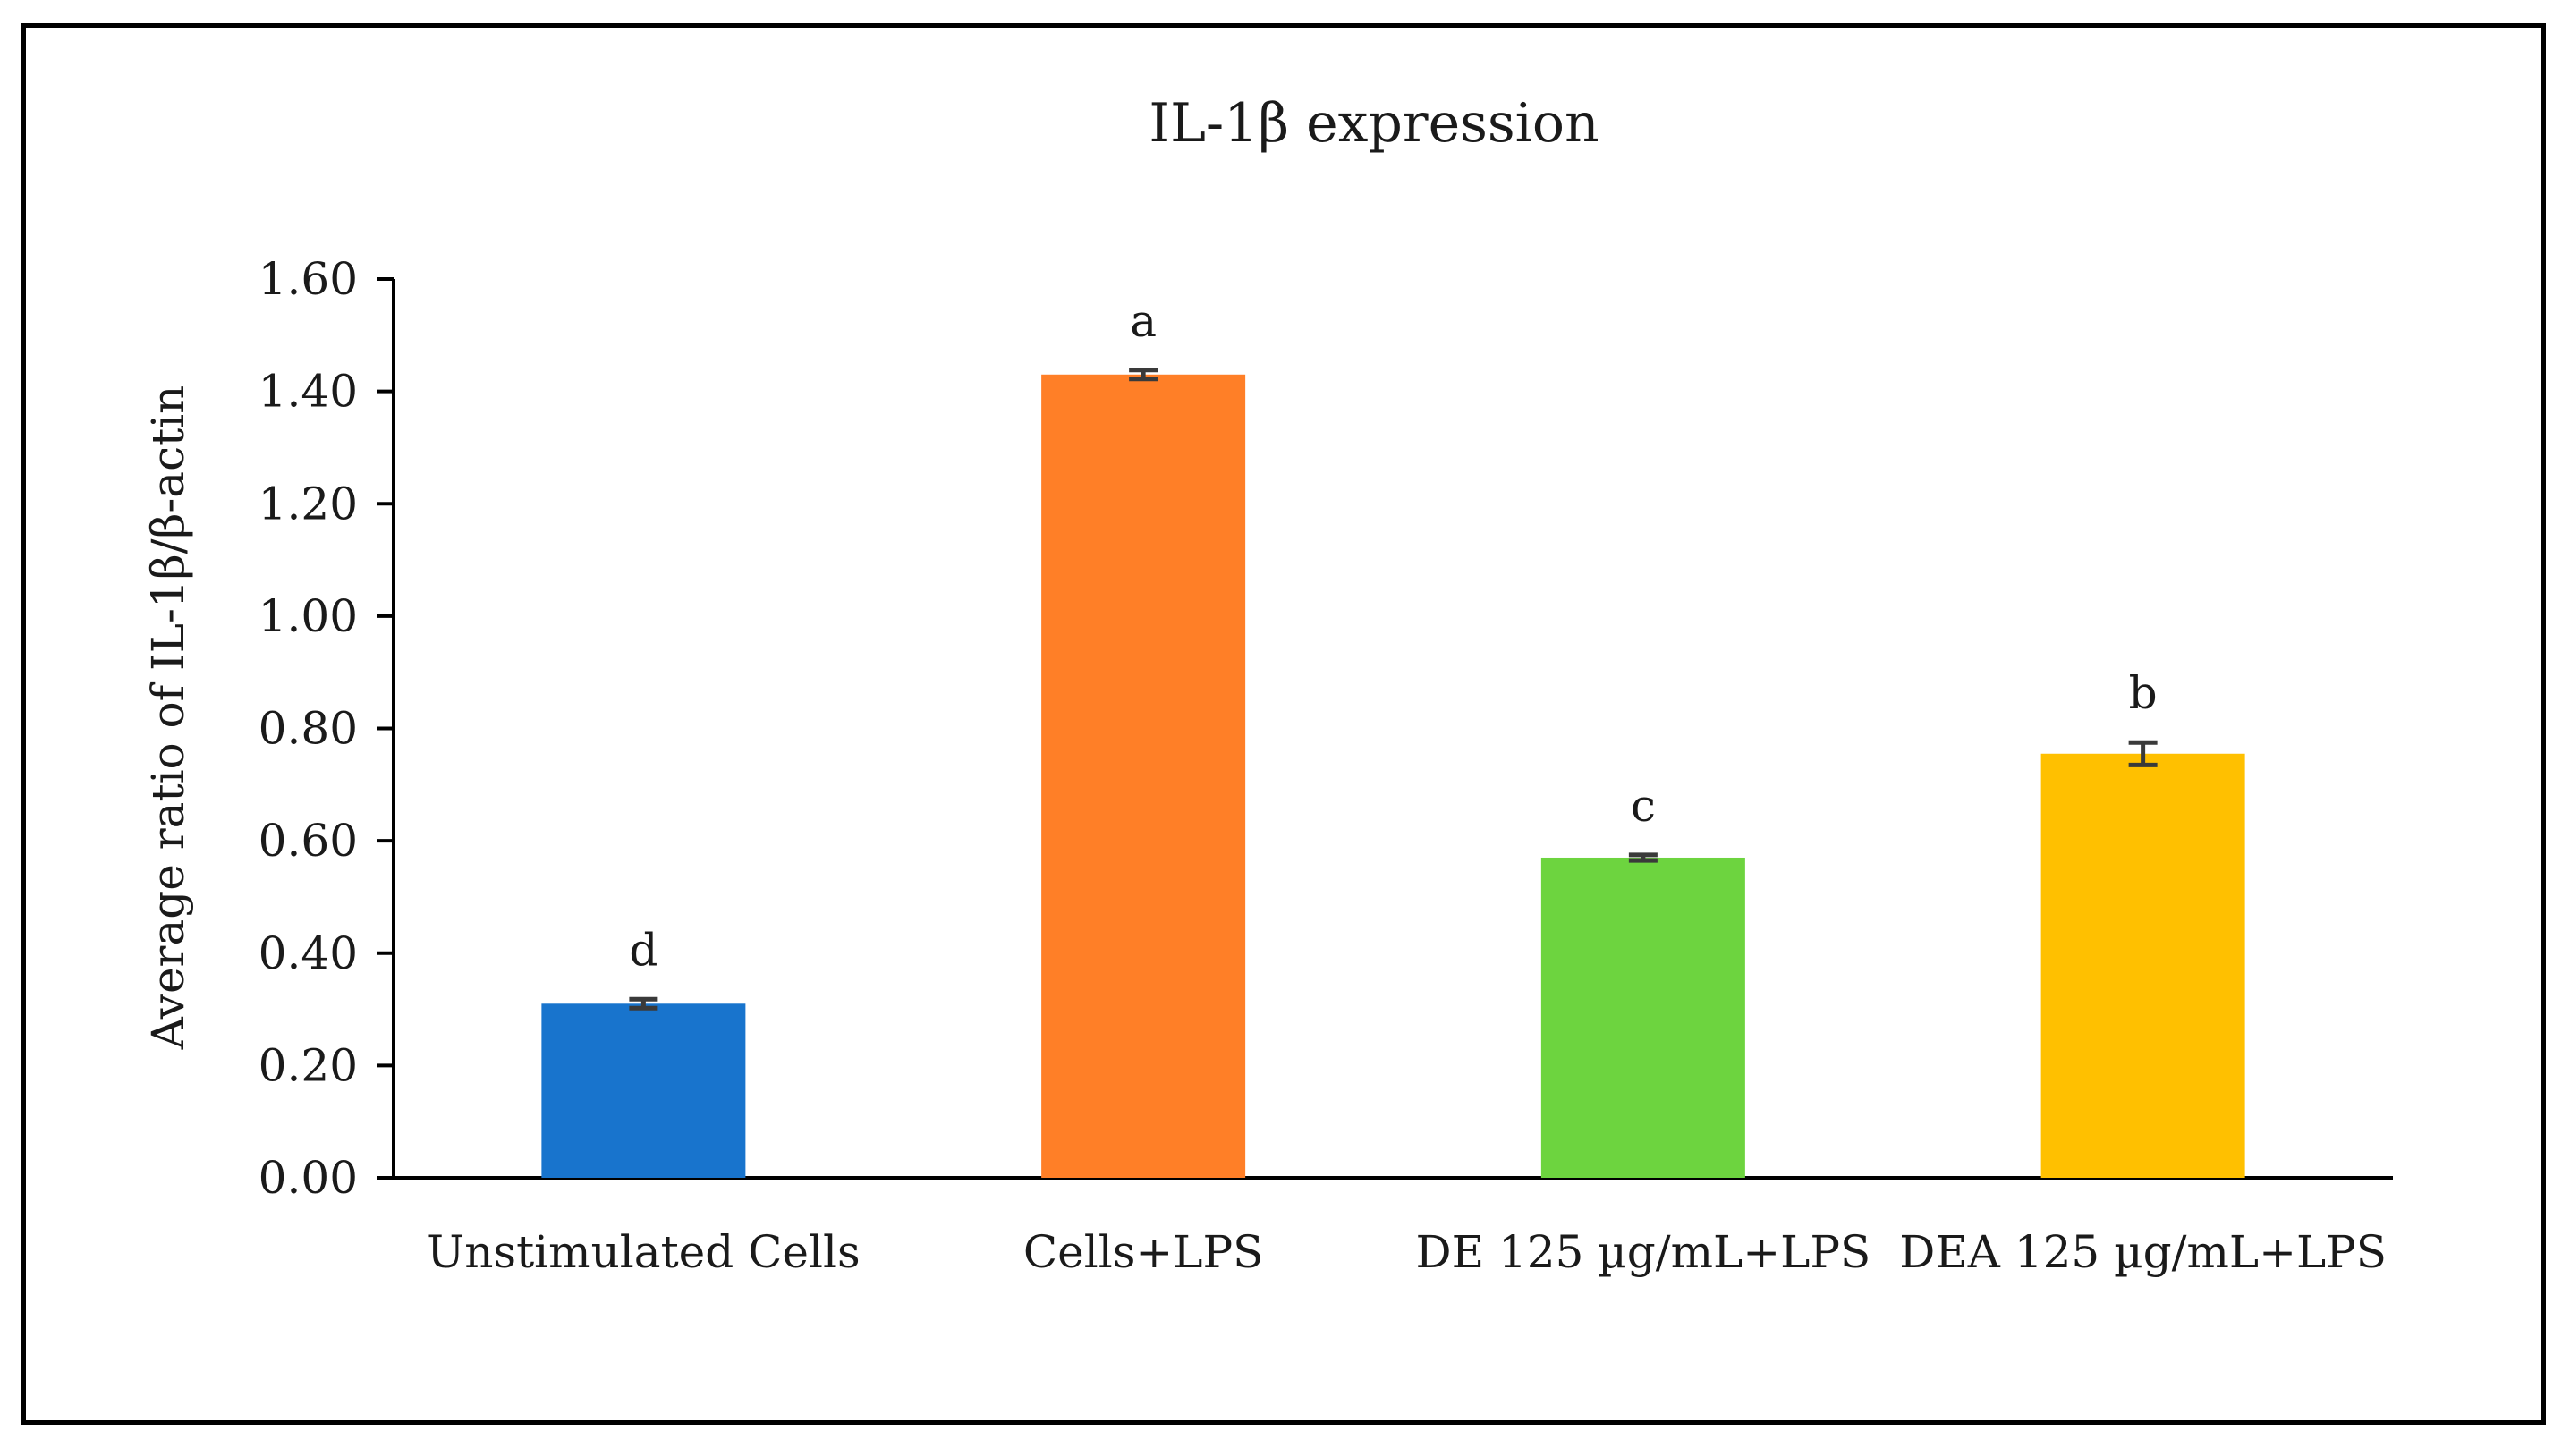  What do you see at coordinates (2143, 693) in the screenshot?
I see `significance-label-4: b` at bounding box center [2143, 693].